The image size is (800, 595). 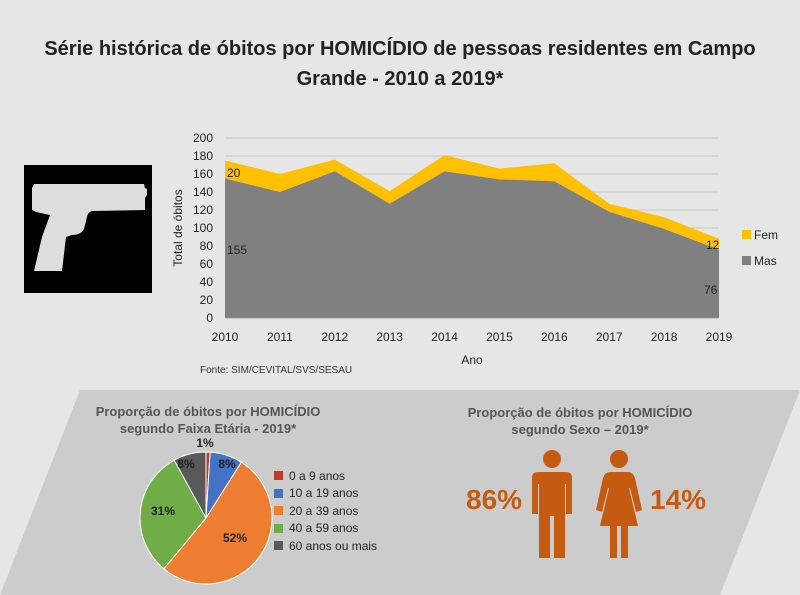 I want to click on data-label: 12, so click(x=713, y=245).